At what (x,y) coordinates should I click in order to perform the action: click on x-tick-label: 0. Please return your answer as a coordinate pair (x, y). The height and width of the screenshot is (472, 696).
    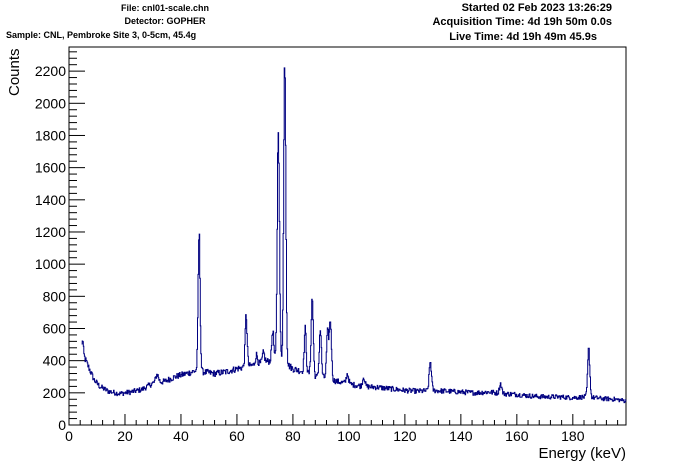
    Looking at the image, I should click on (69, 436).